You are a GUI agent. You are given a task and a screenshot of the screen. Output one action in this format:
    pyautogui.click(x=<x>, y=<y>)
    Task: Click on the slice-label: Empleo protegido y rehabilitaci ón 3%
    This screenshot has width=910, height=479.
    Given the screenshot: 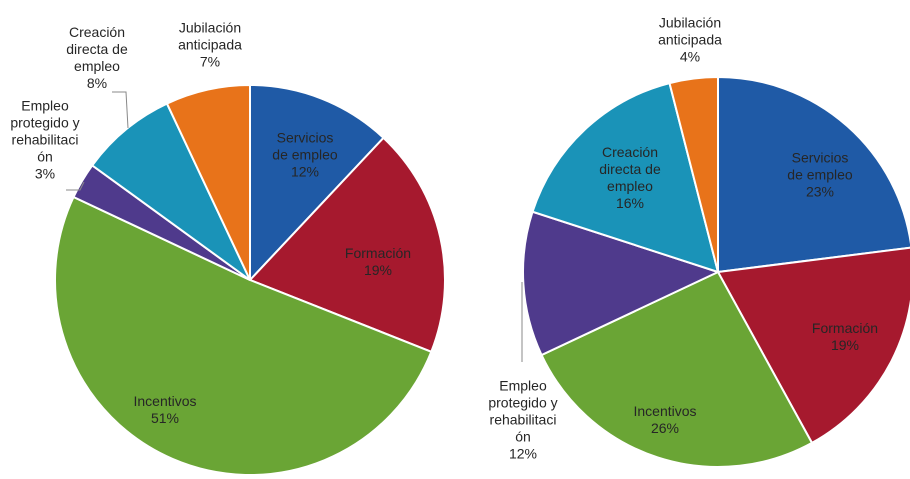 What is the action you would take?
    pyautogui.click(x=44, y=140)
    